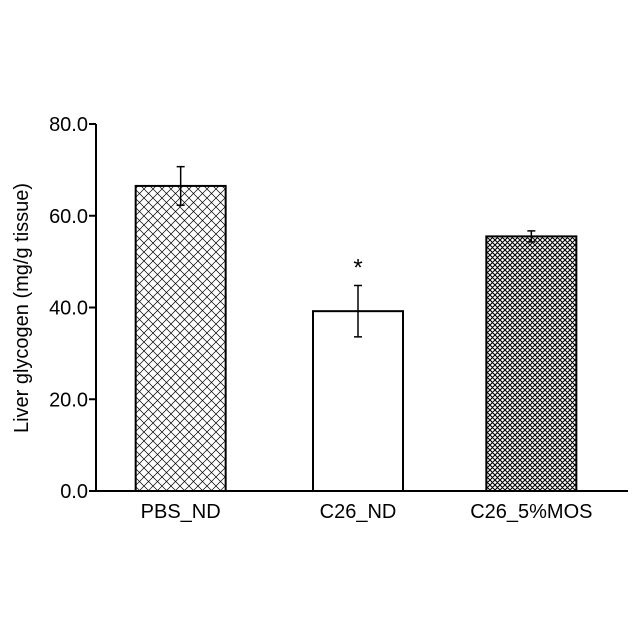  What do you see at coordinates (181, 338) in the screenshot?
I see `bar-pbs-nd` at bounding box center [181, 338].